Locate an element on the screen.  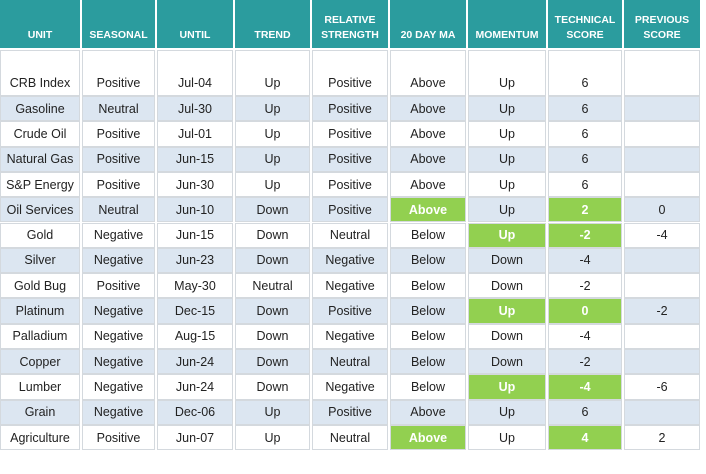
column-header: UNIT is located at coordinates (40, 24).